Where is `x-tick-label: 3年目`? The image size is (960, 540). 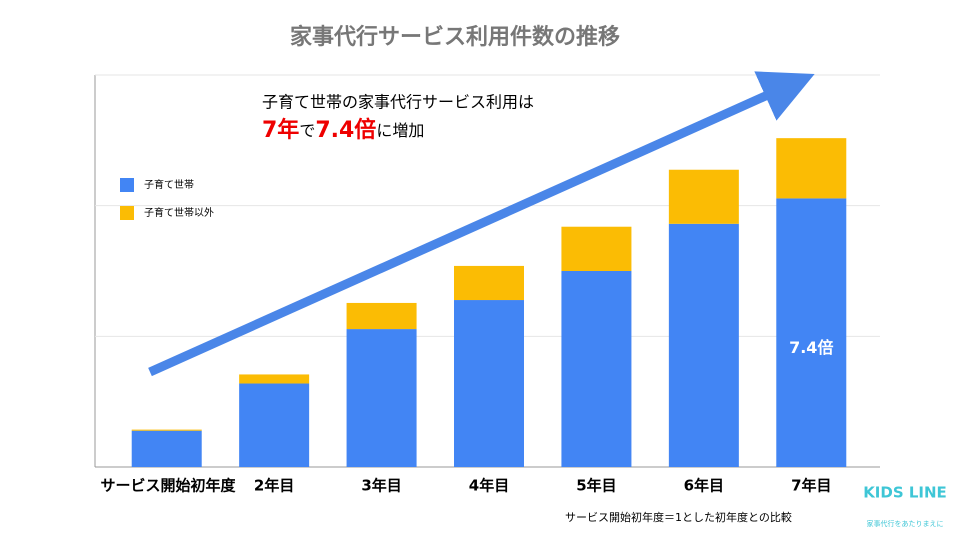 x-tick-label: 3年目 is located at coordinates (381, 486).